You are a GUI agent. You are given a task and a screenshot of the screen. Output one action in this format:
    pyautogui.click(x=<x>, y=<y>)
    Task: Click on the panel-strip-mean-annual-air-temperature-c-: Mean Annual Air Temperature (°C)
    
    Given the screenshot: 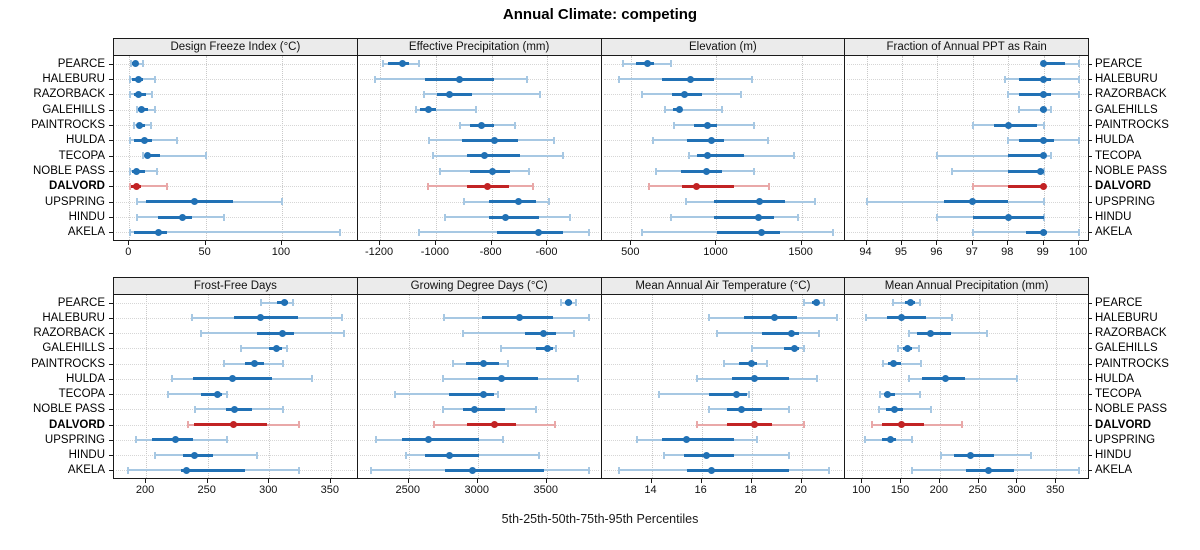 What is the action you would take?
    pyautogui.click(x=723, y=286)
    